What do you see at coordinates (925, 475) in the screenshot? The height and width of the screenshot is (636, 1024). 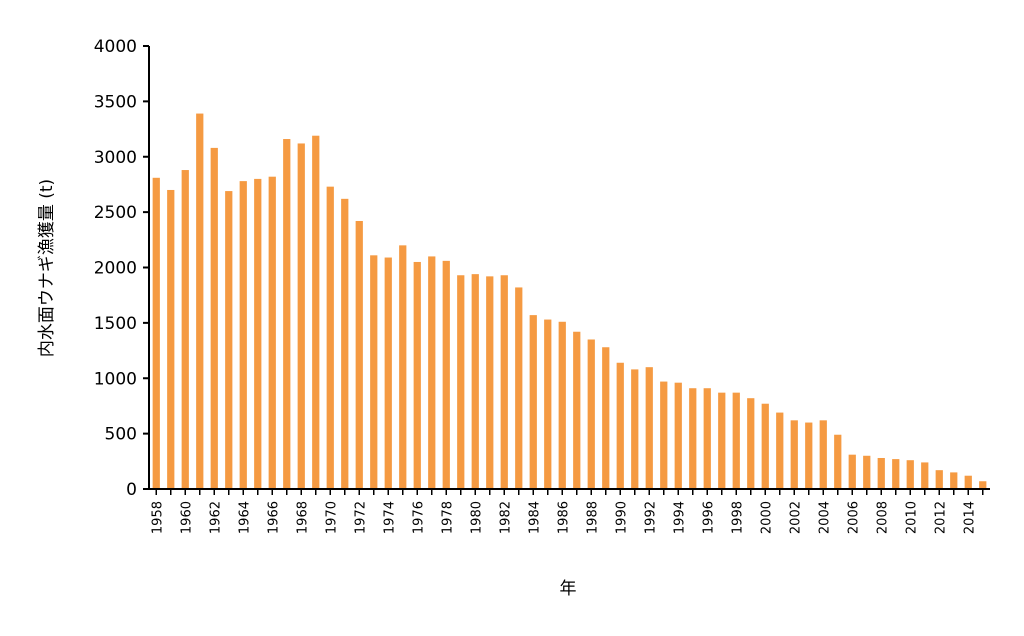 I see `bar-2011` at bounding box center [925, 475].